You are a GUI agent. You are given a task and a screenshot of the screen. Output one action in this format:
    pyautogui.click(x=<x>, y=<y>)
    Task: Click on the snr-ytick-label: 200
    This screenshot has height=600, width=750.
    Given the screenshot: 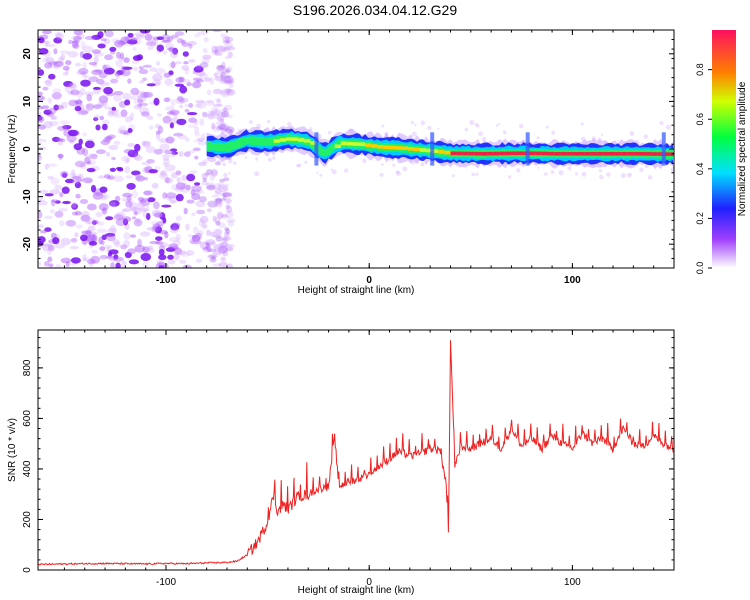 What is the action you would take?
    pyautogui.click(x=27, y=519)
    